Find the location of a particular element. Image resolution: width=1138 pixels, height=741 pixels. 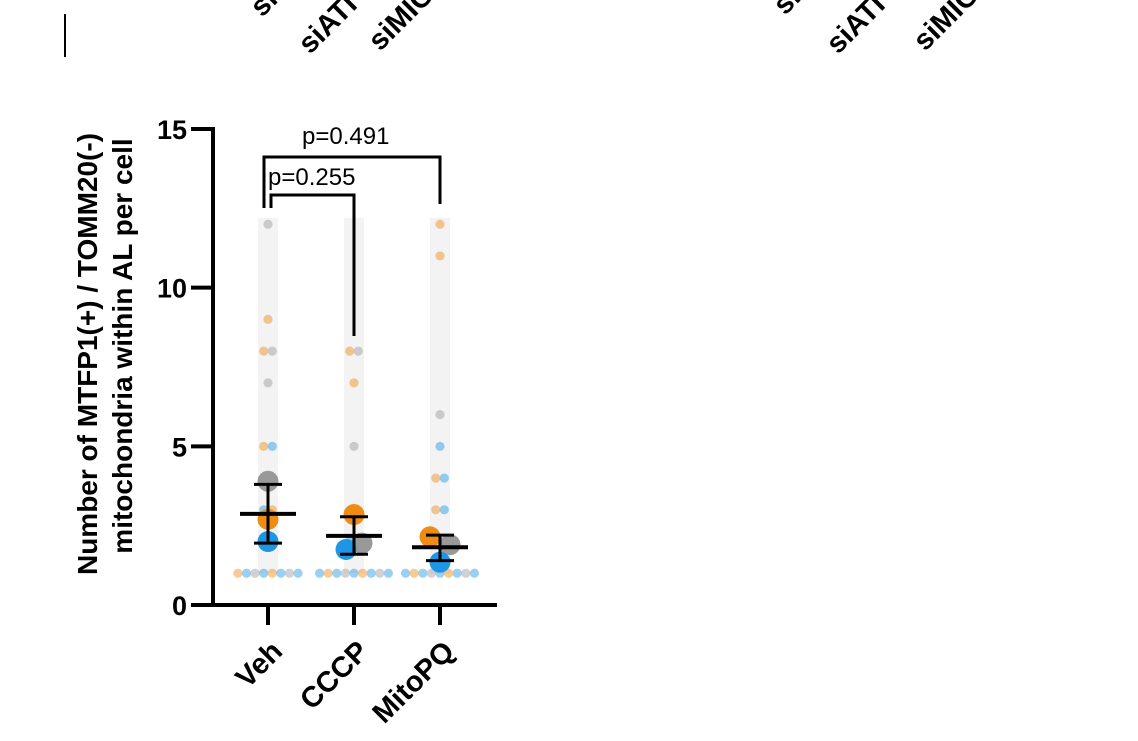

y-tick-label: 0 is located at coordinates (179, 606).